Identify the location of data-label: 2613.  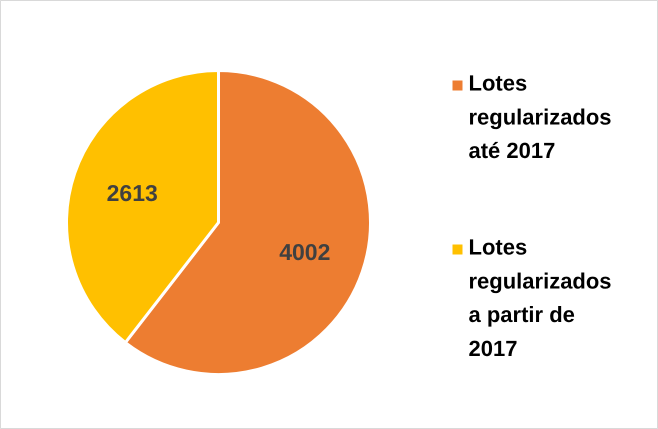
(132, 193).